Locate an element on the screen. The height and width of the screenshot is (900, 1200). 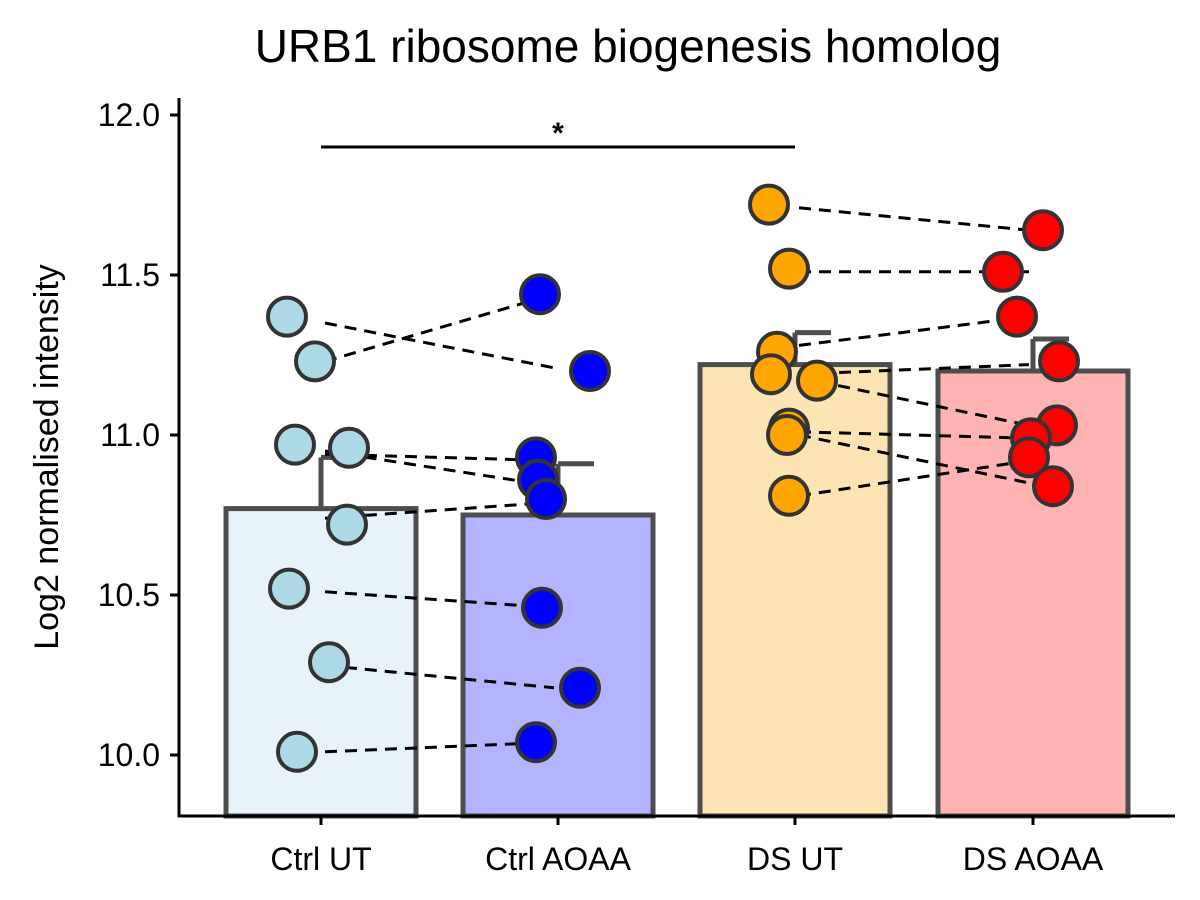
x-tick-label: DS UT is located at coordinates (795, 859).